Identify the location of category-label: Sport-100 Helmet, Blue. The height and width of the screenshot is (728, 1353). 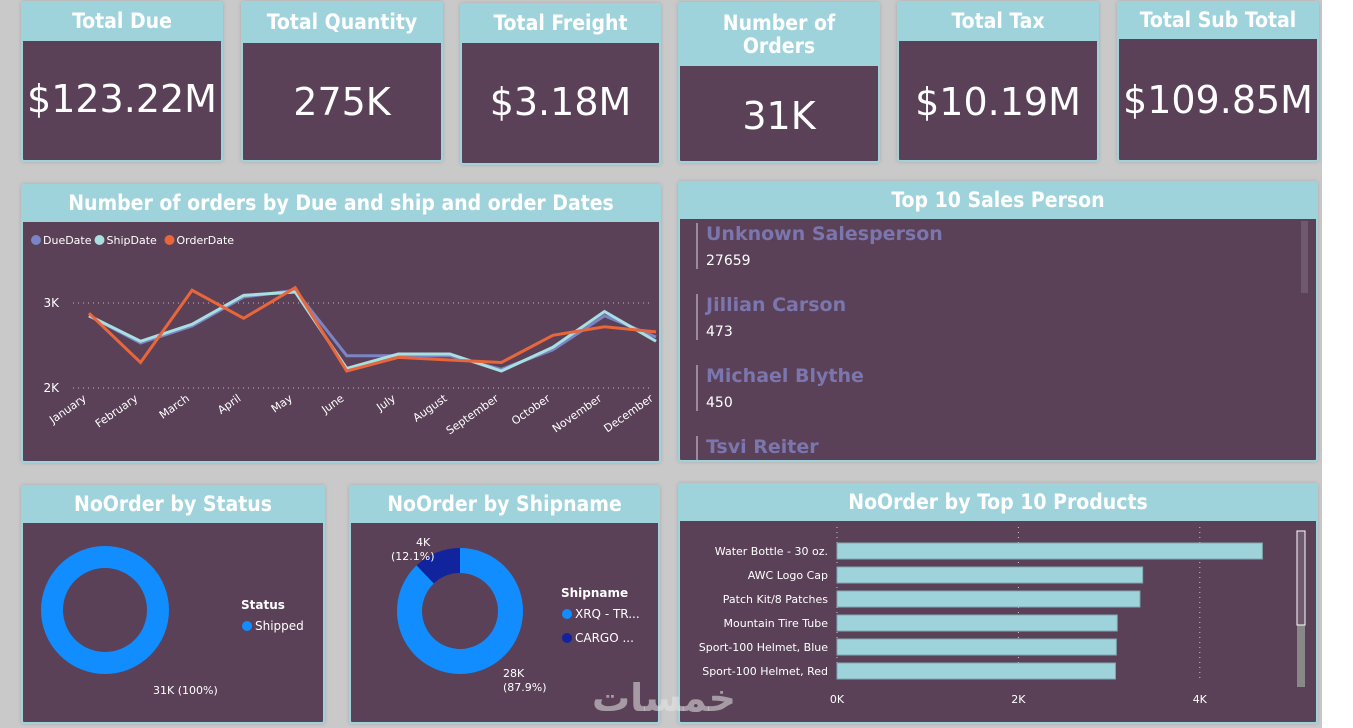
(763, 647).